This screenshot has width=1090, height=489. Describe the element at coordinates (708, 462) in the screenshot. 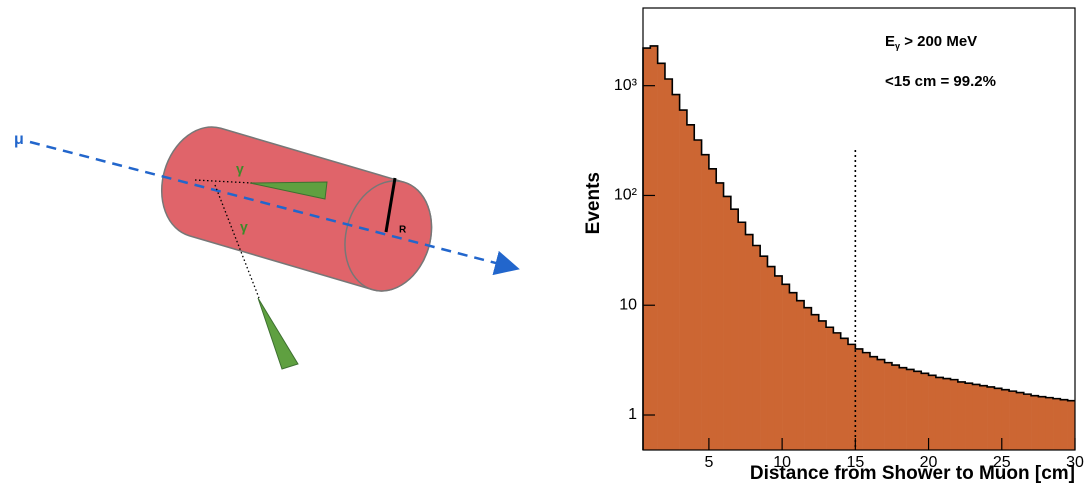

I see `x-tick-label: 5` at that location.